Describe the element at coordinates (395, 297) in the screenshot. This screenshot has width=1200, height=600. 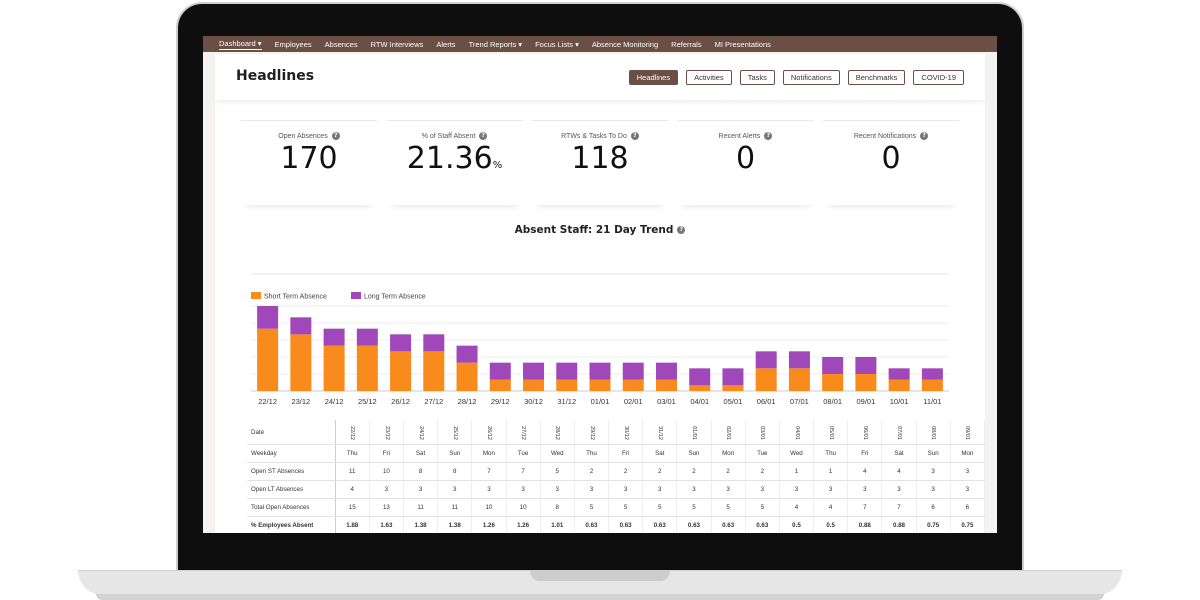
I see `legend-label-long-term-absence: Long Term Absence` at that location.